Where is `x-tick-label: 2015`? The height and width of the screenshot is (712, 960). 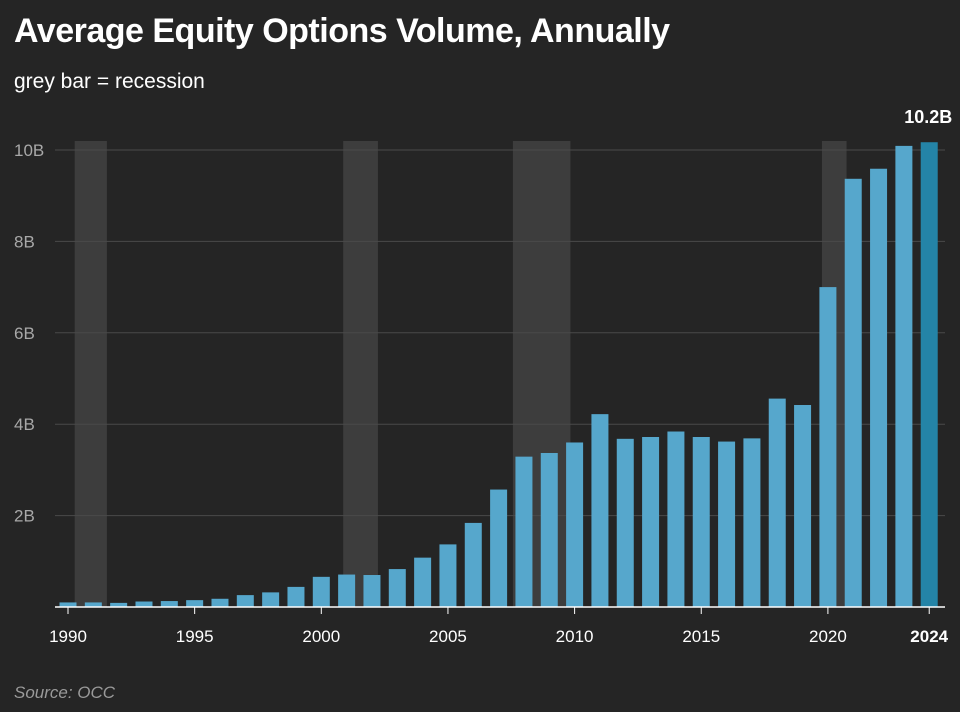
x-tick-label: 2015 is located at coordinates (701, 636).